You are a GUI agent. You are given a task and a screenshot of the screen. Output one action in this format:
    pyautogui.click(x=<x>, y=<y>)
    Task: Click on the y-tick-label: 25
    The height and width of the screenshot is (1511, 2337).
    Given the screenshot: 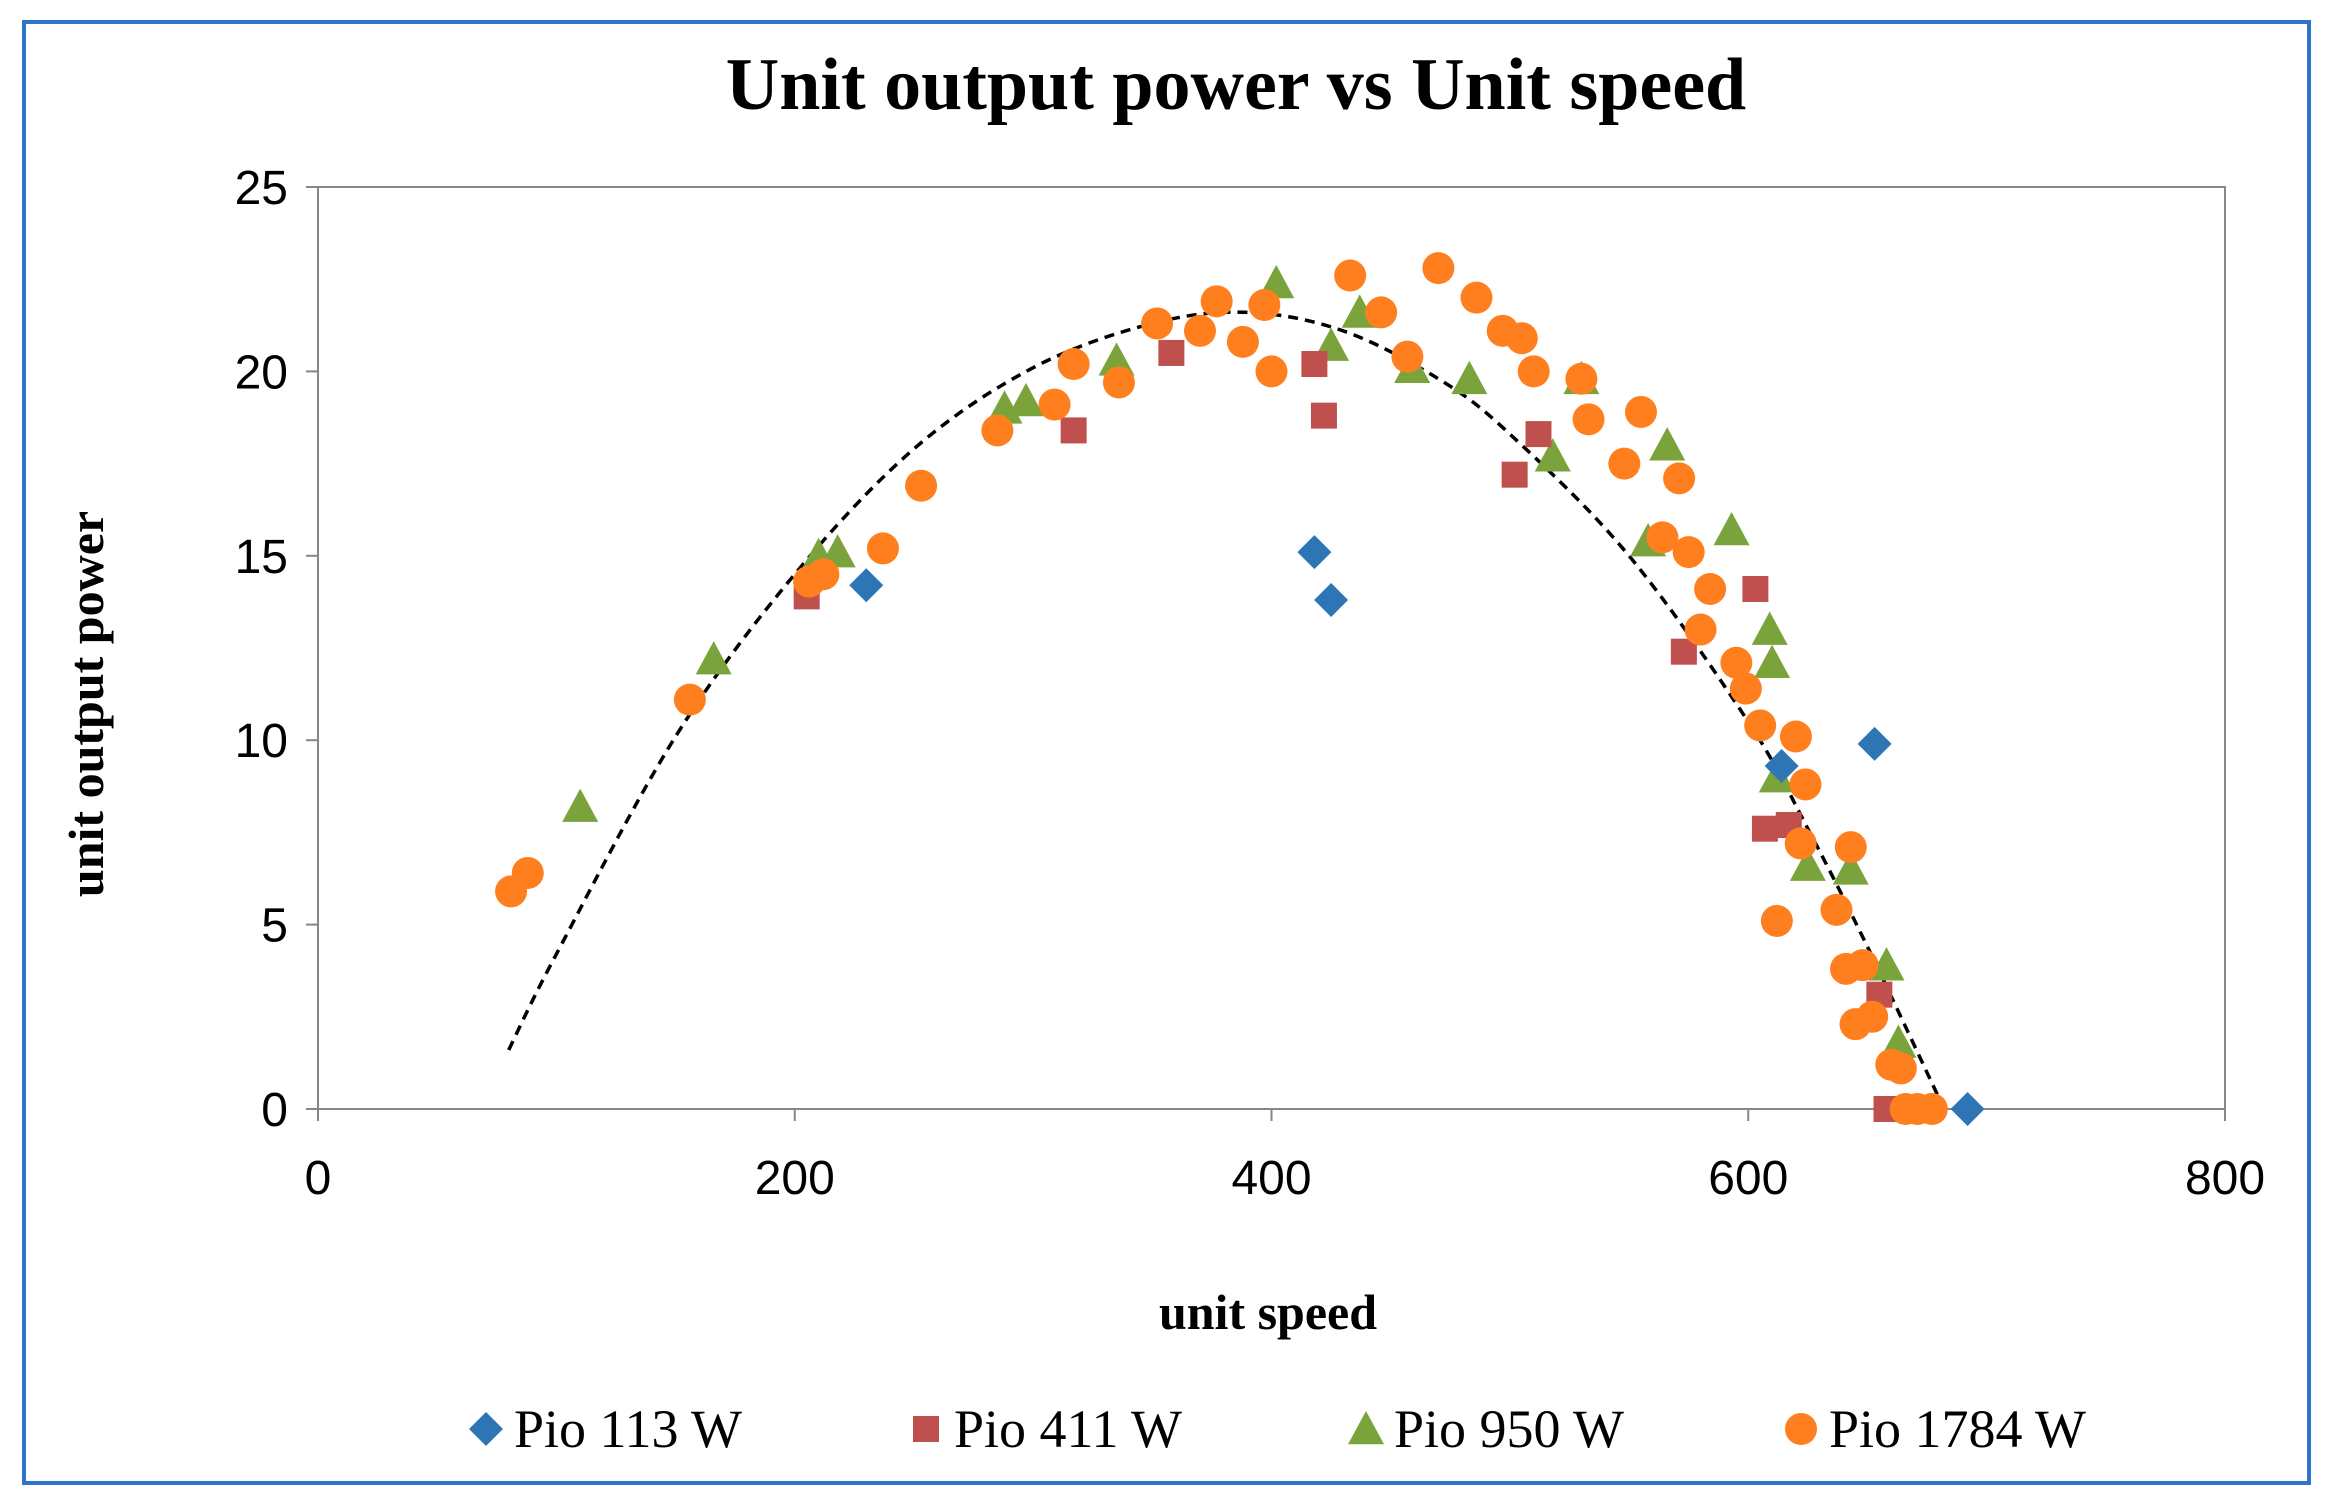 What is the action you would take?
    pyautogui.click(x=261, y=188)
    